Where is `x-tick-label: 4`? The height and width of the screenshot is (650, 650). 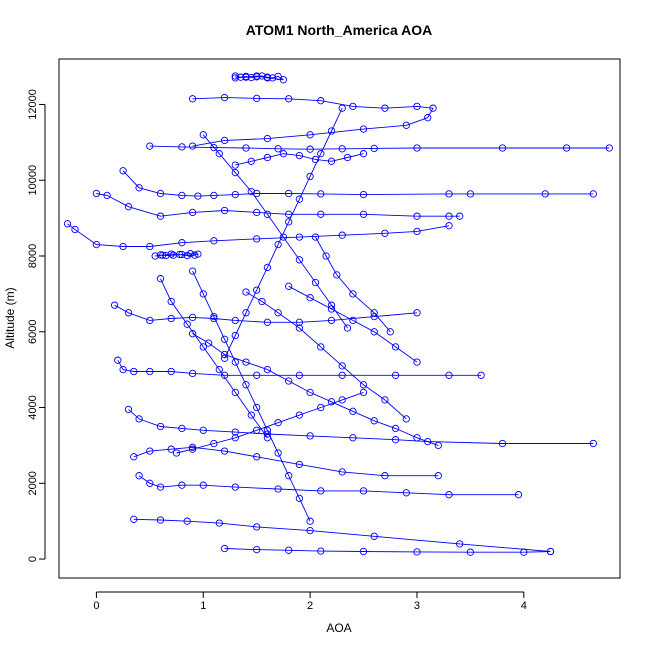 x-tick-label: 4 is located at coordinates (524, 606).